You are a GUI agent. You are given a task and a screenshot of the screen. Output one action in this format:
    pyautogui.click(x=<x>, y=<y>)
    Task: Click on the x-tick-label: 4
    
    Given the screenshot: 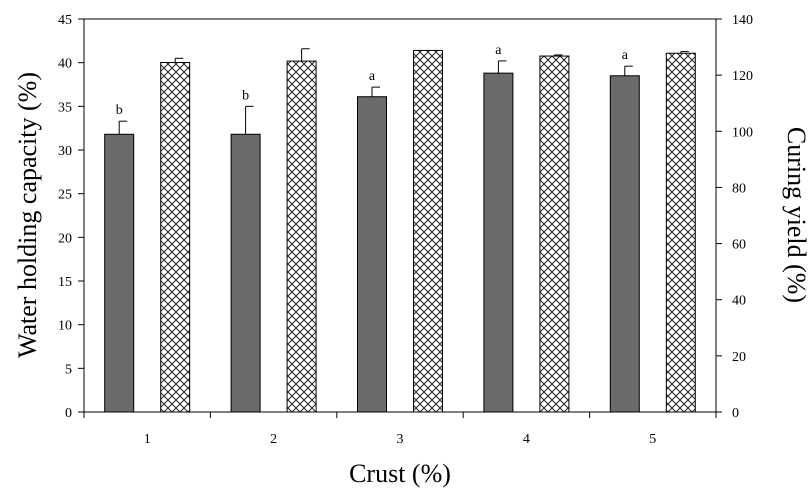 What is the action you would take?
    pyautogui.click(x=526, y=439)
    